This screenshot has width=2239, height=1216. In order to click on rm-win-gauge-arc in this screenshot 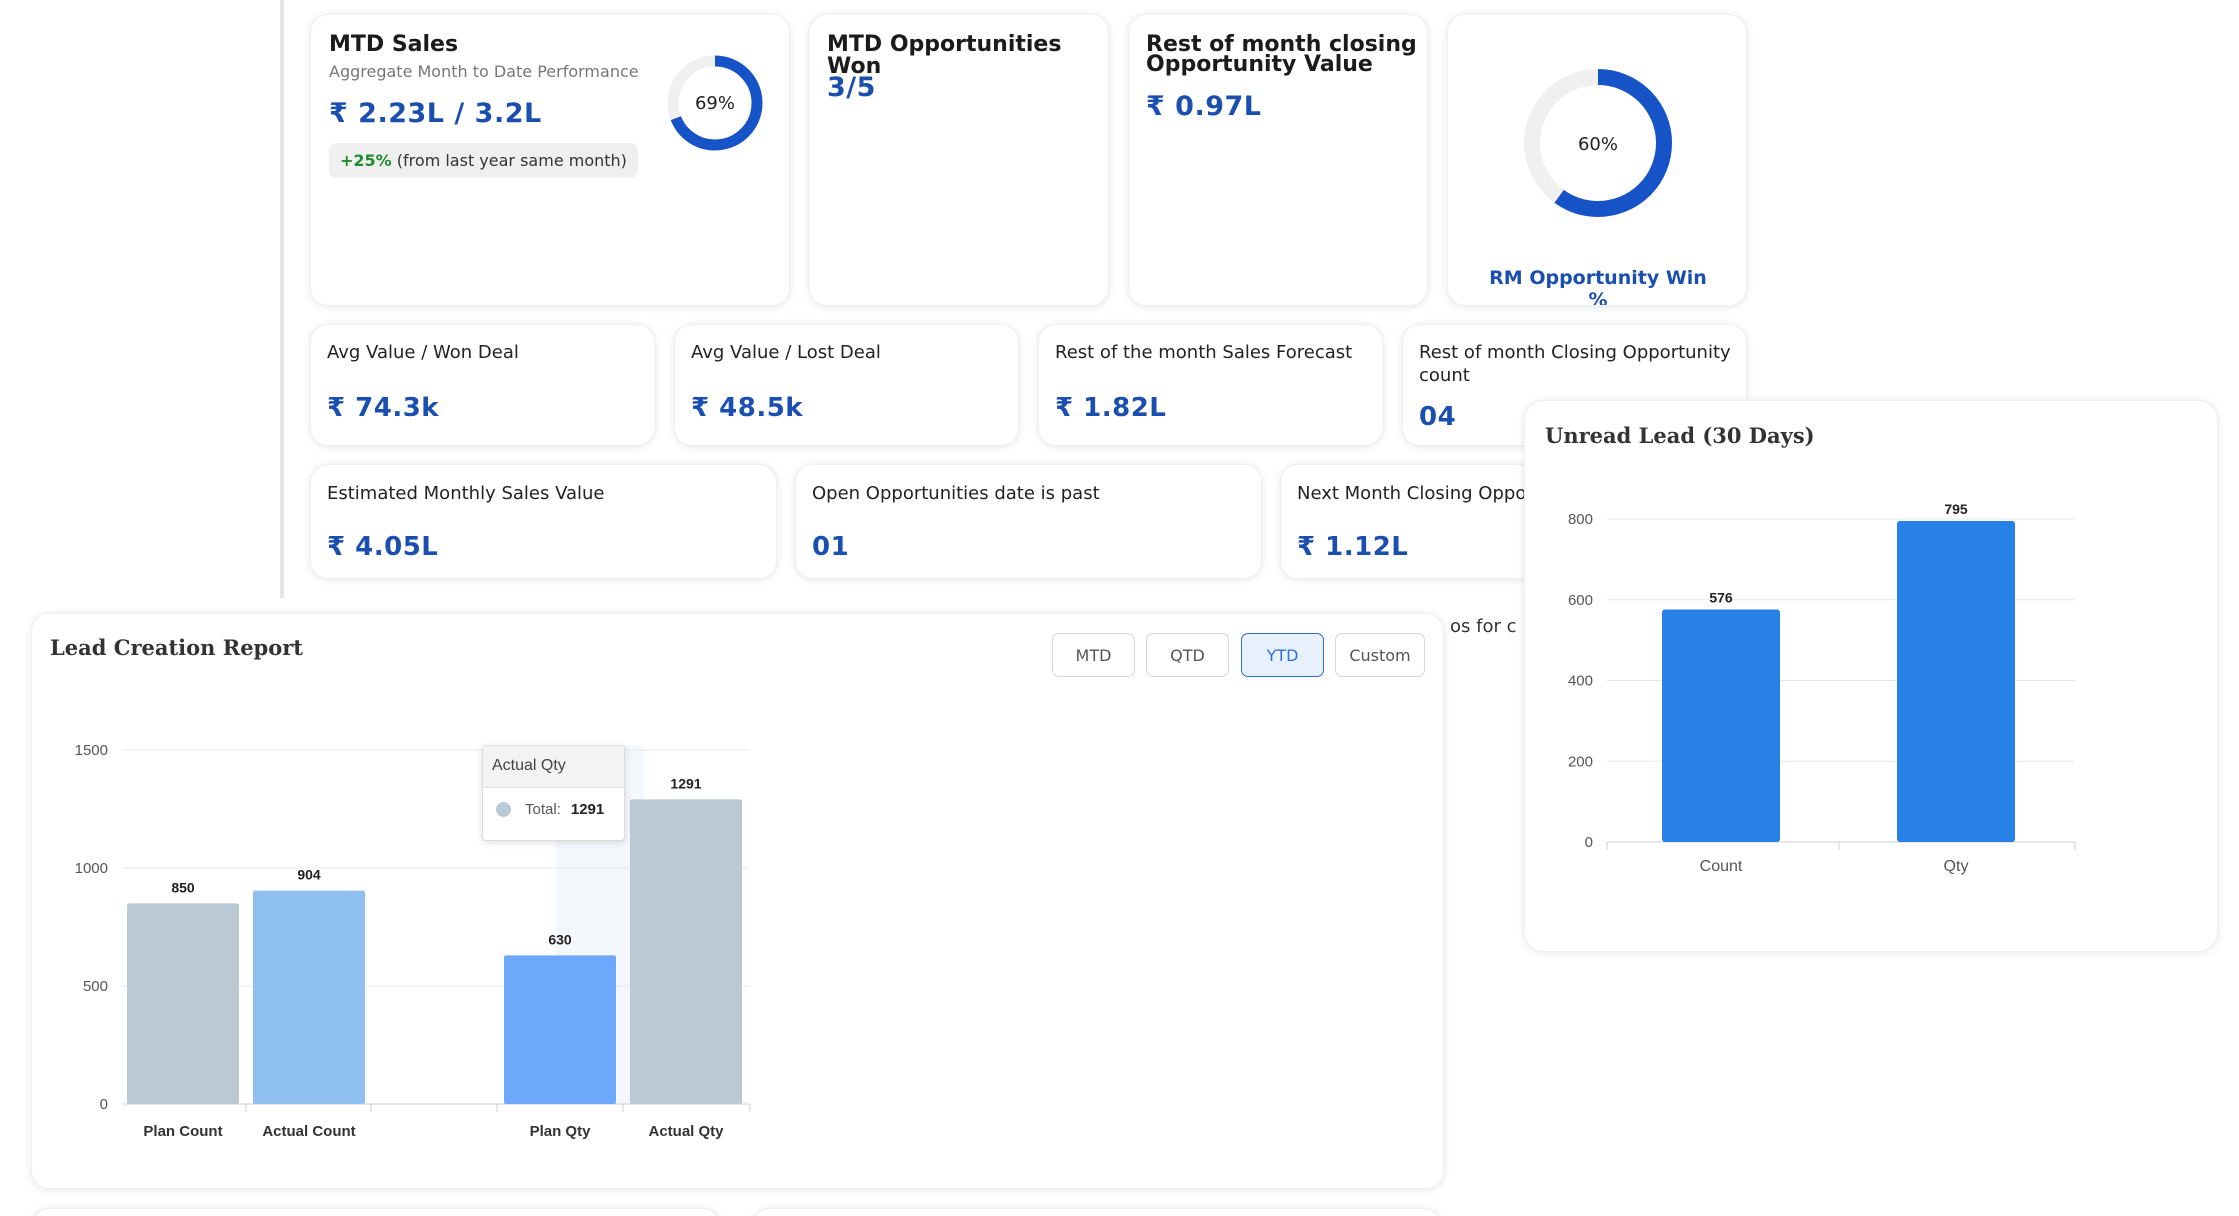, I will do `click(1598, 143)`.